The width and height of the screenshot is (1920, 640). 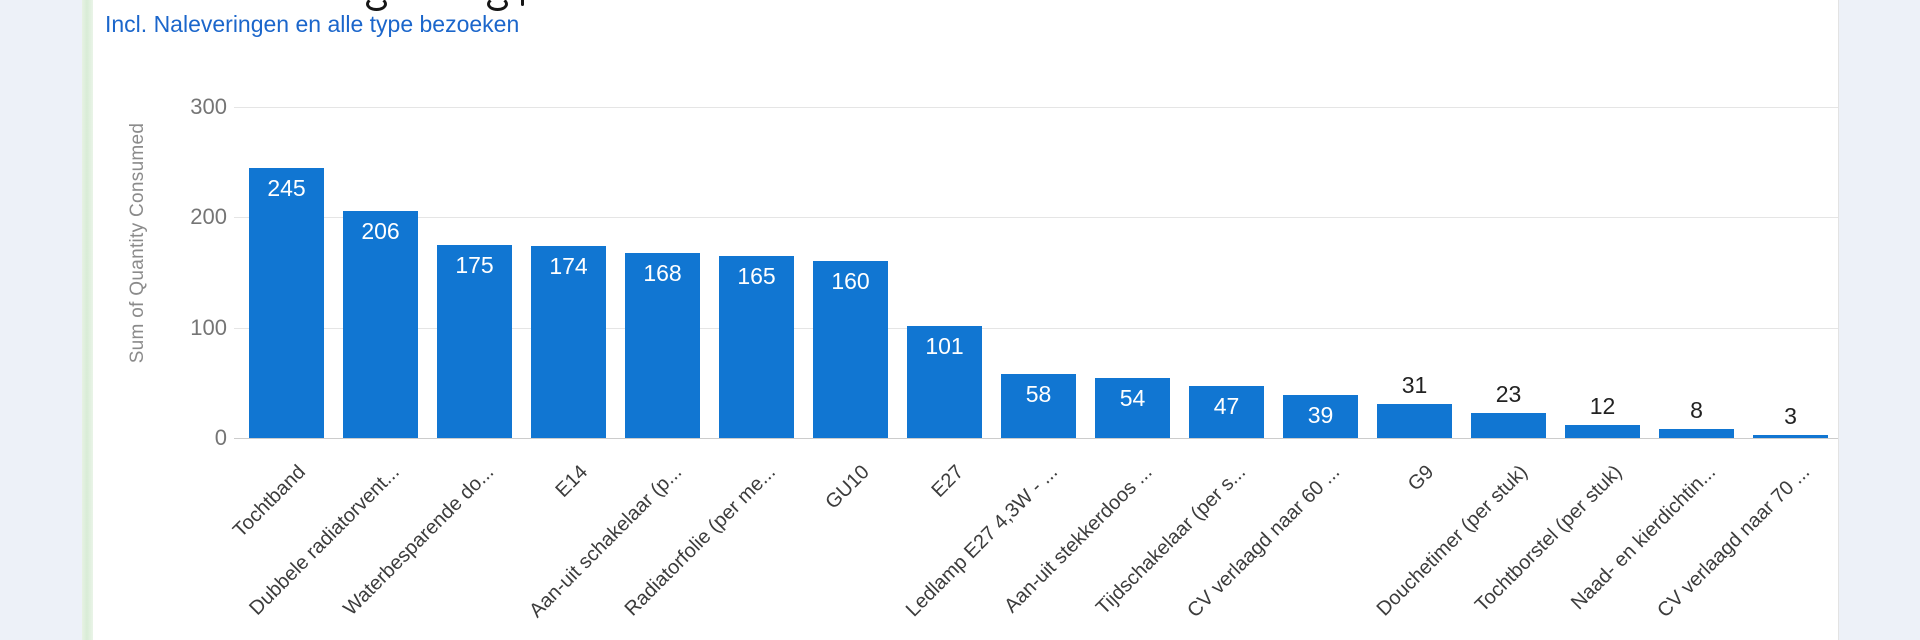 What do you see at coordinates (1226, 406) in the screenshot?
I see `bar-value-label: 47` at bounding box center [1226, 406].